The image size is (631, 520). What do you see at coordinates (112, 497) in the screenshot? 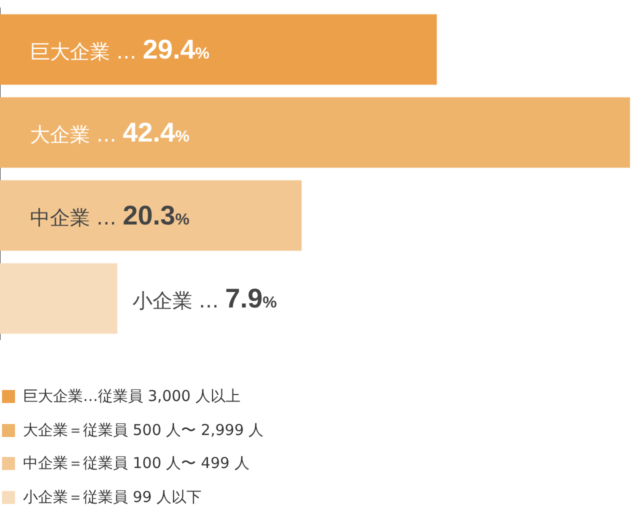
I see `text: 小企業＝従業員 99 人以下` at bounding box center [112, 497].